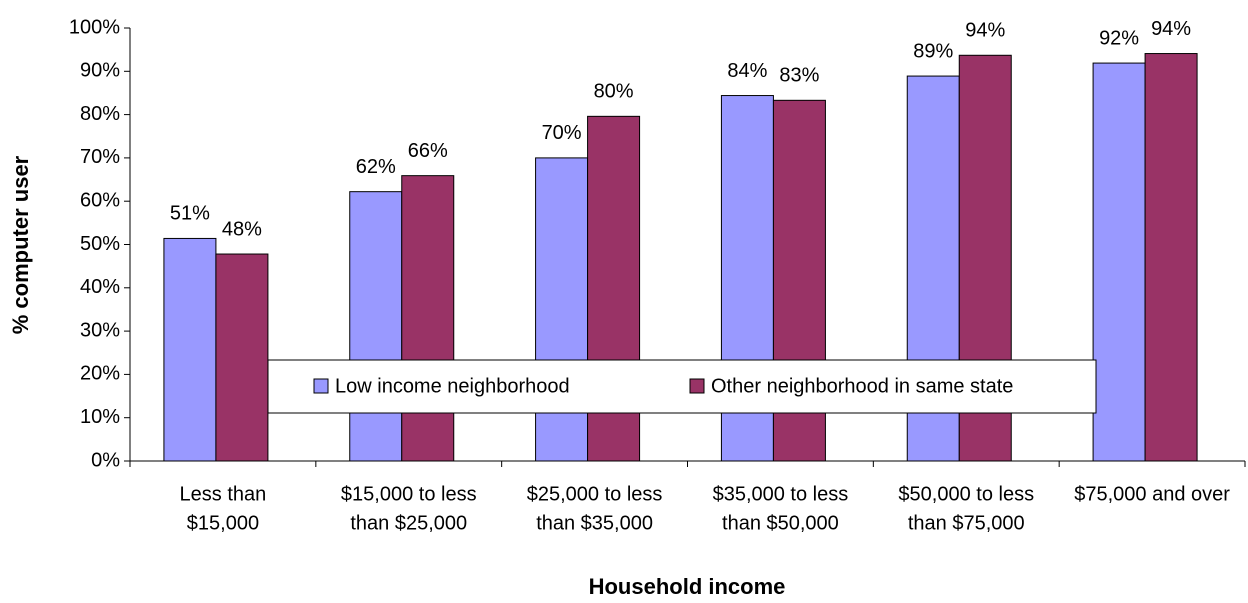 The image size is (1248, 603). What do you see at coordinates (428, 151) in the screenshot?
I see `value-label: 66%` at bounding box center [428, 151].